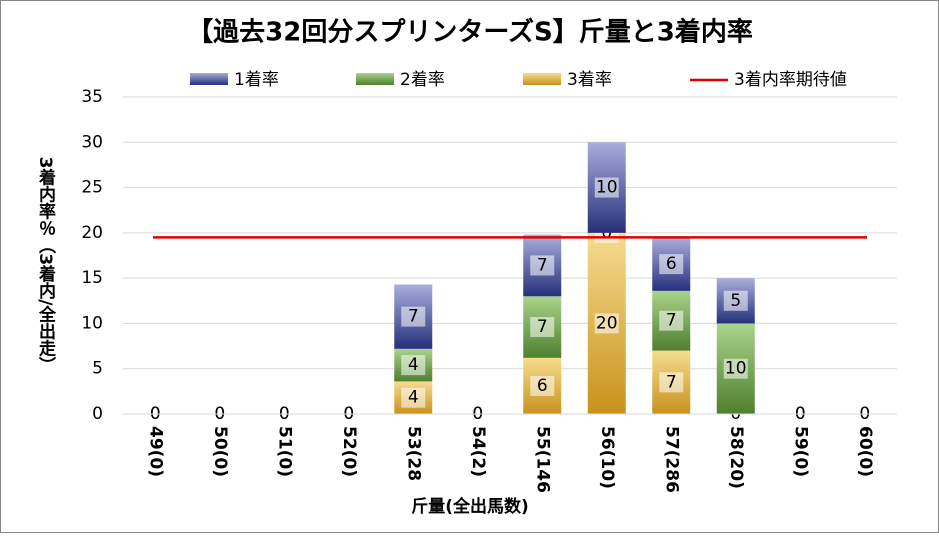 The width and height of the screenshot is (939, 537). I want to click on data-label: 5, so click(735, 301).